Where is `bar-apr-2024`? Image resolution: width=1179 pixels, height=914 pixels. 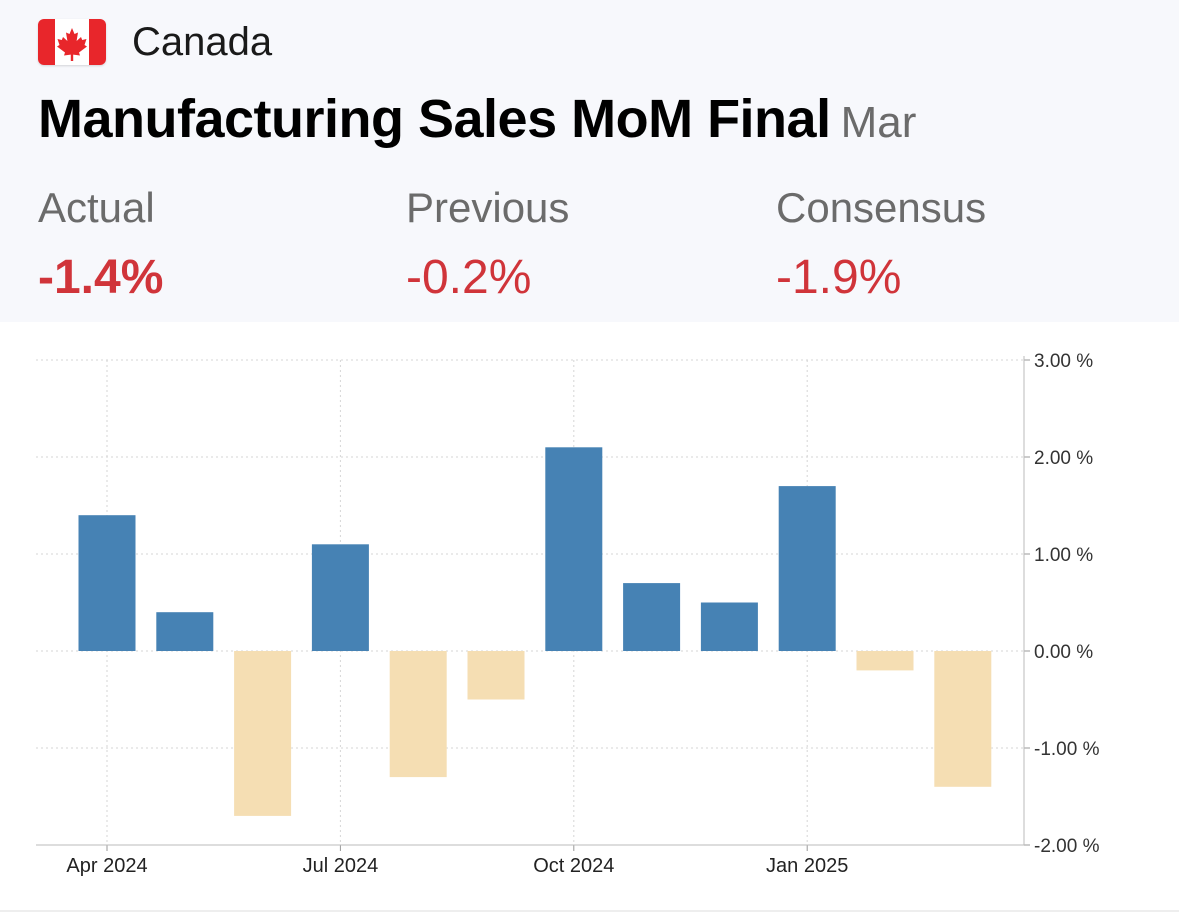
bar-apr-2024 is located at coordinates (107, 583).